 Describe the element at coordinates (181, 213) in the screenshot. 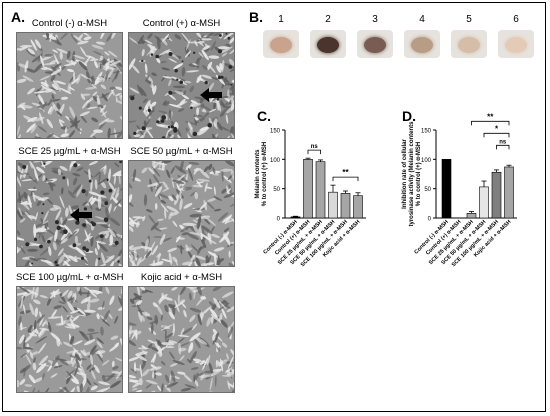

I see `micrograph-sce50` at that location.